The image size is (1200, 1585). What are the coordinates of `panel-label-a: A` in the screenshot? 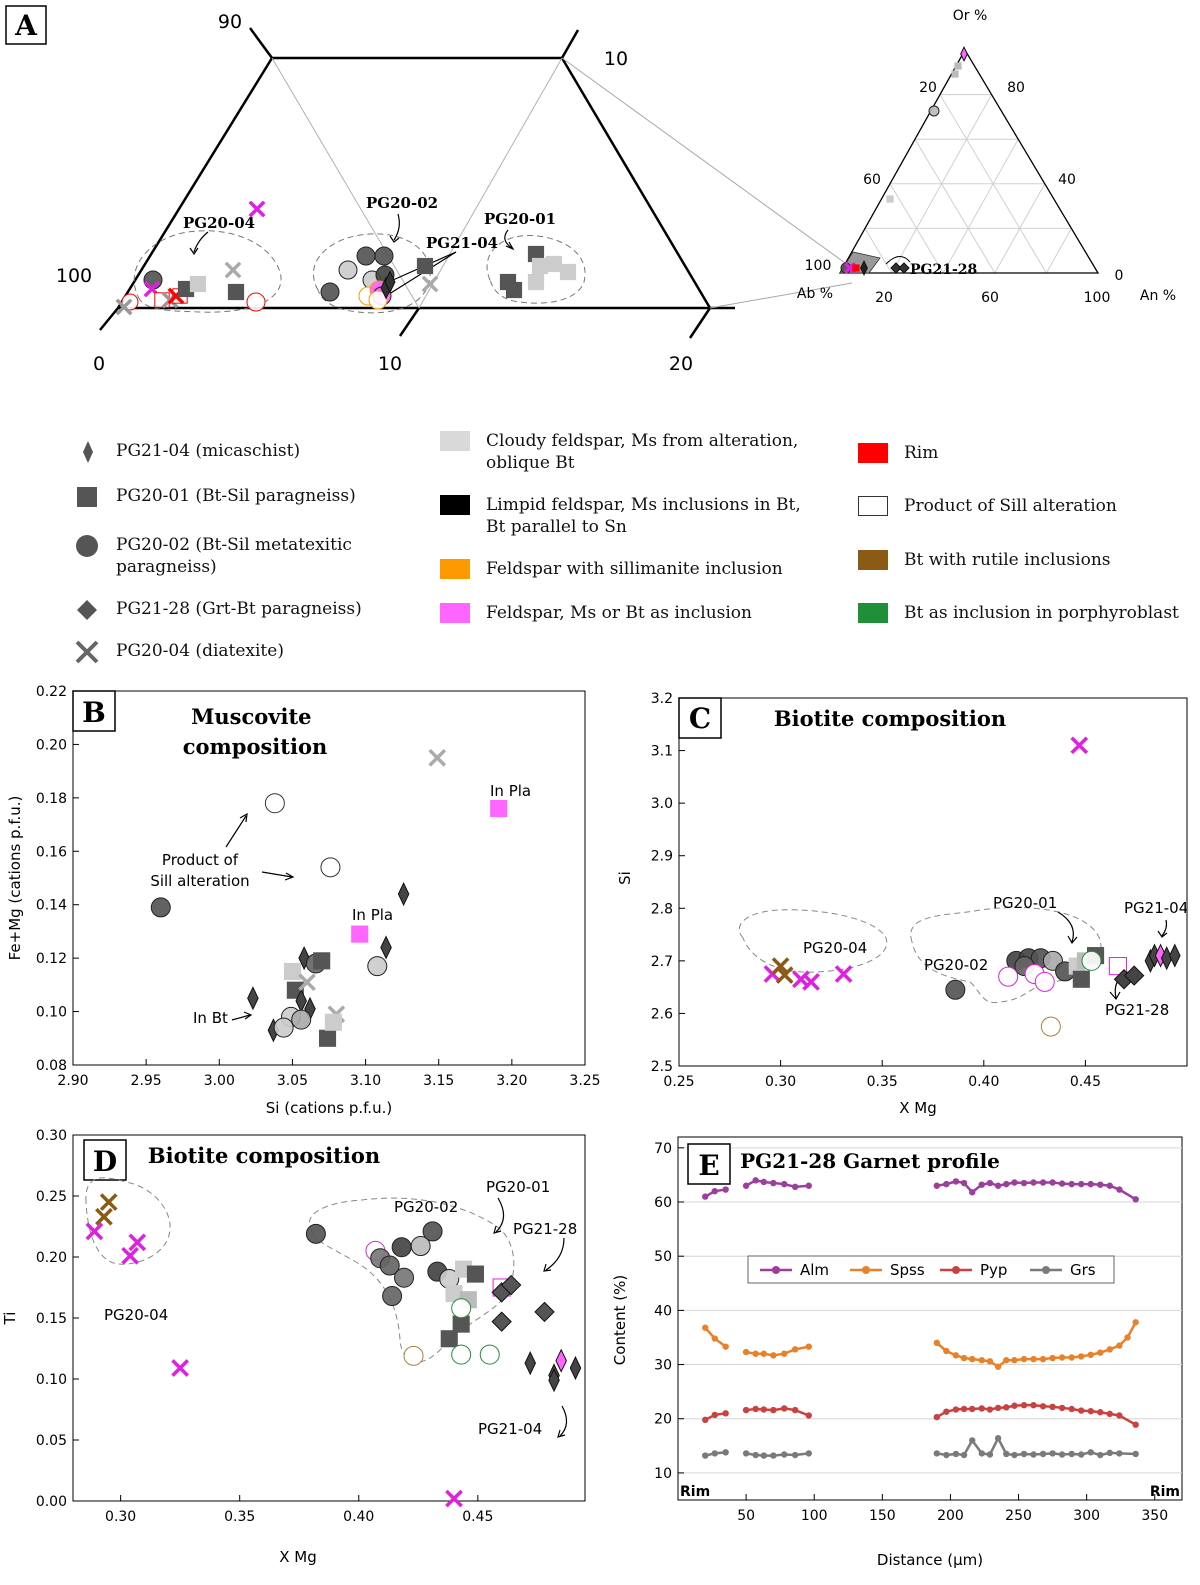 It's located at (26, 25).